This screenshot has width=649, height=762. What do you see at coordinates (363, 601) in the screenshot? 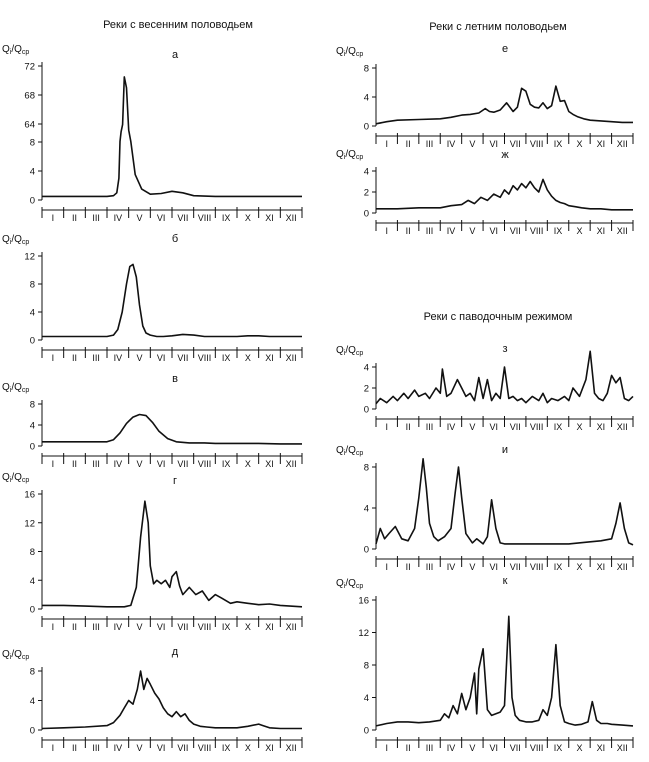
I see `y-tick-label-k: 16` at bounding box center [363, 601].